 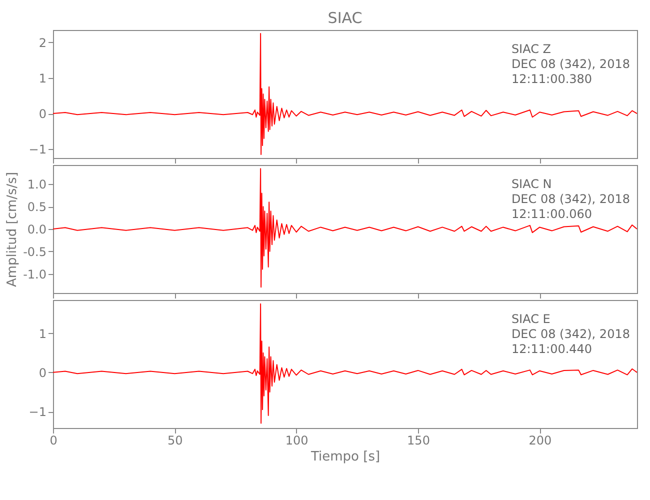 I want to click on x-tick-label: 100, so click(x=296, y=441).